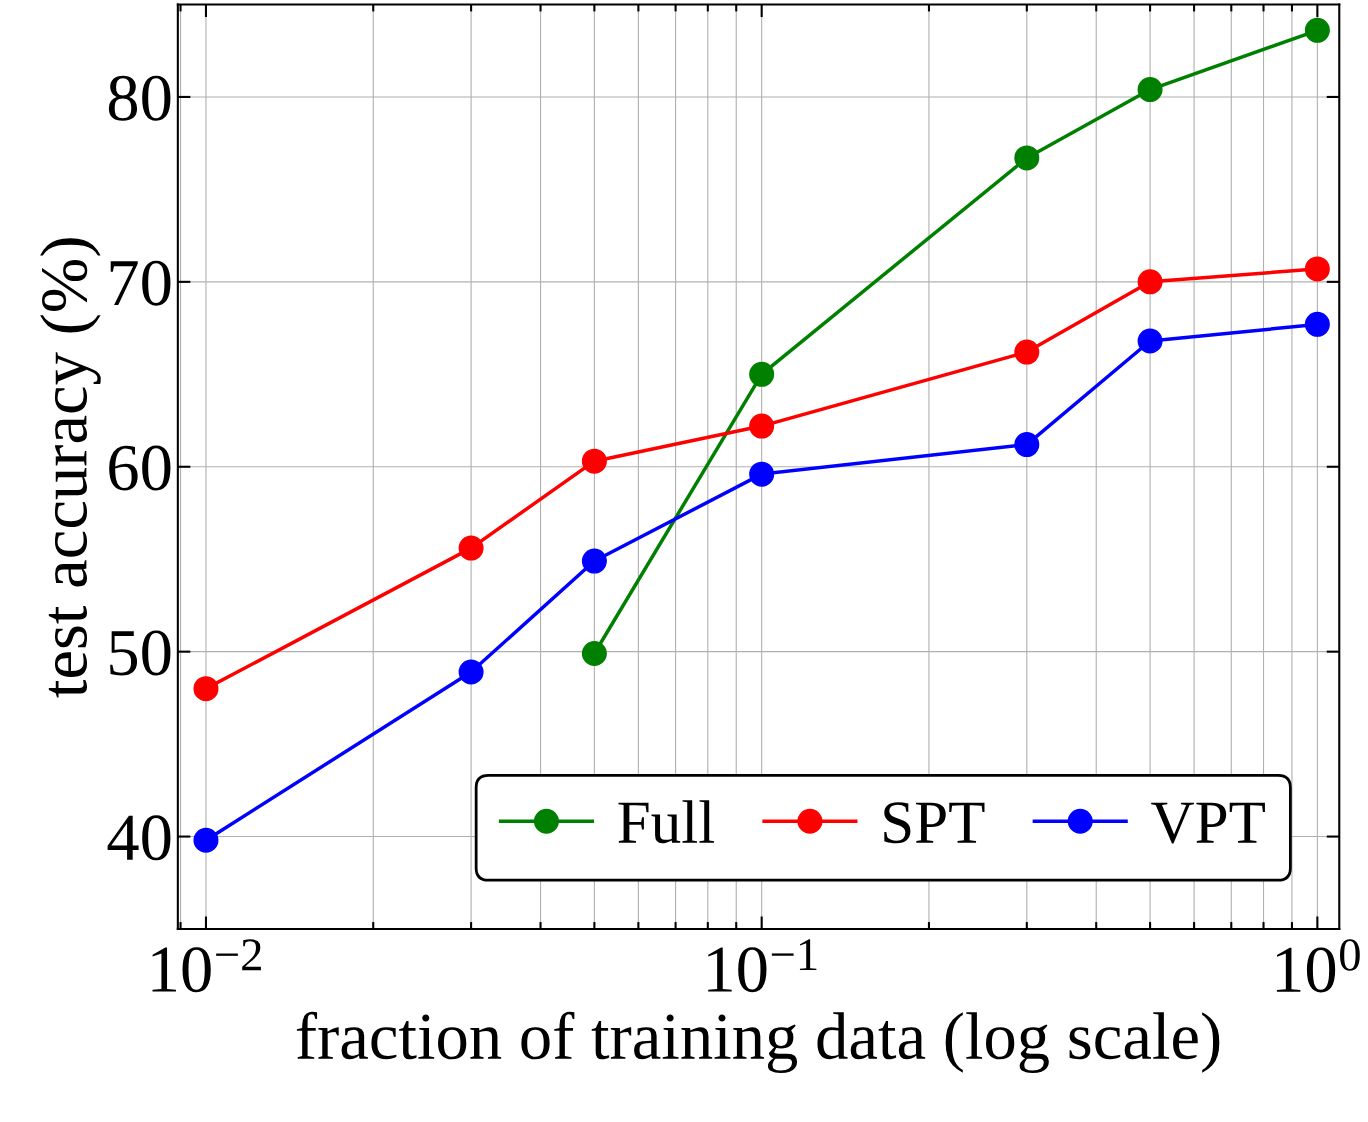 The image size is (1368, 1122). I want to click on y-tick-label: 60, so click(140, 468).